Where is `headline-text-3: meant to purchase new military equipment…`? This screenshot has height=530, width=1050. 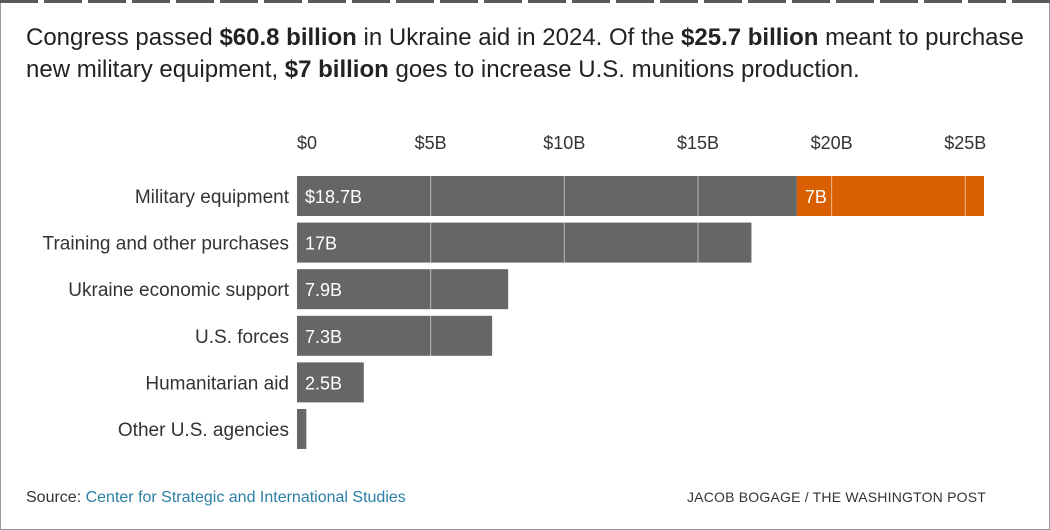 headline-text-3: meant to purchase new military equipment… is located at coordinates (525, 53).